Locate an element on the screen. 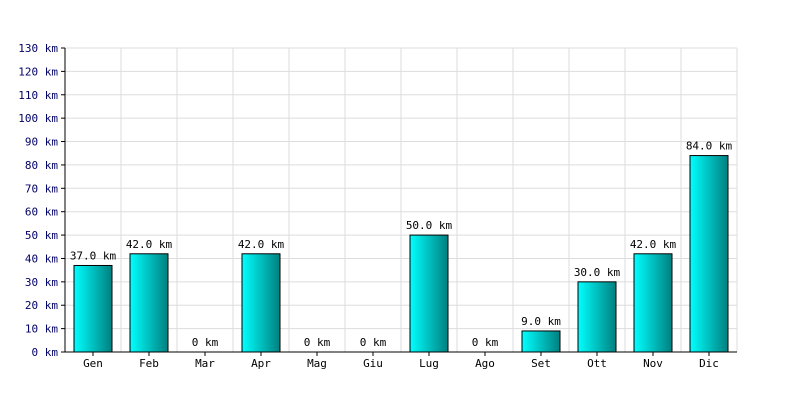 This screenshot has height=404, width=800. y-tick-label: 70 km is located at coordinates (41, 188).